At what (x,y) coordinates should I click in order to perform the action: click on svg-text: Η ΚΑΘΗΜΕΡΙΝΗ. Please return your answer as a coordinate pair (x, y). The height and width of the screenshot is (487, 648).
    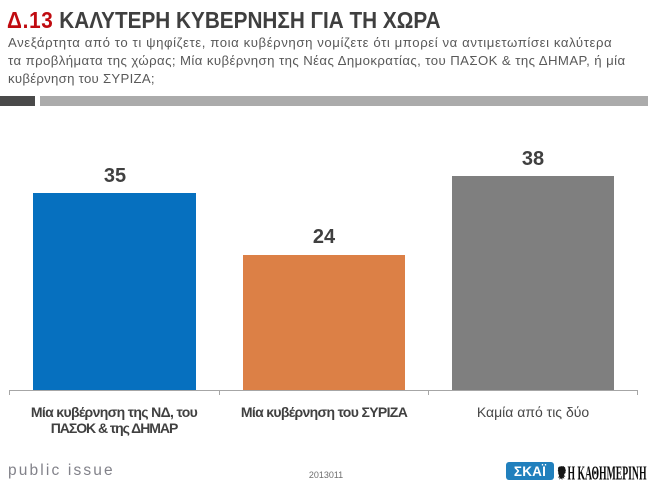
    Looking at the image, I should click on (607, 473).